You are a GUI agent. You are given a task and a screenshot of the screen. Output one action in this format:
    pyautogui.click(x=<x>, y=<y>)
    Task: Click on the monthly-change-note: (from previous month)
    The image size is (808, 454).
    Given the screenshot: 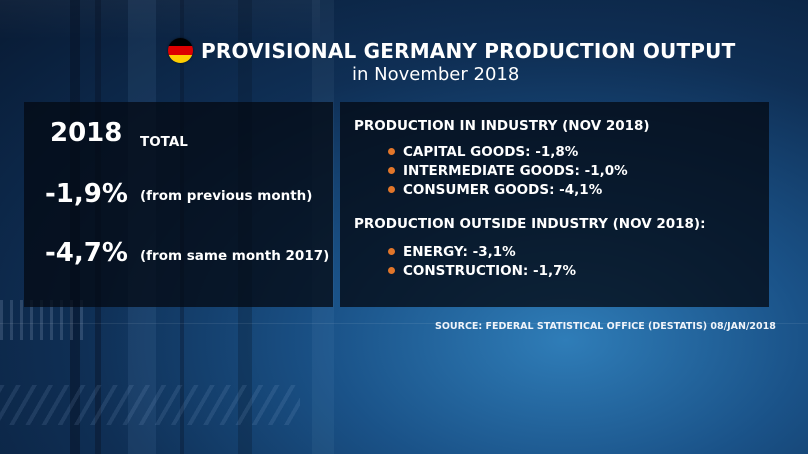 What is the action you would take?
    pyautogui.click(x=226, y=196)
    